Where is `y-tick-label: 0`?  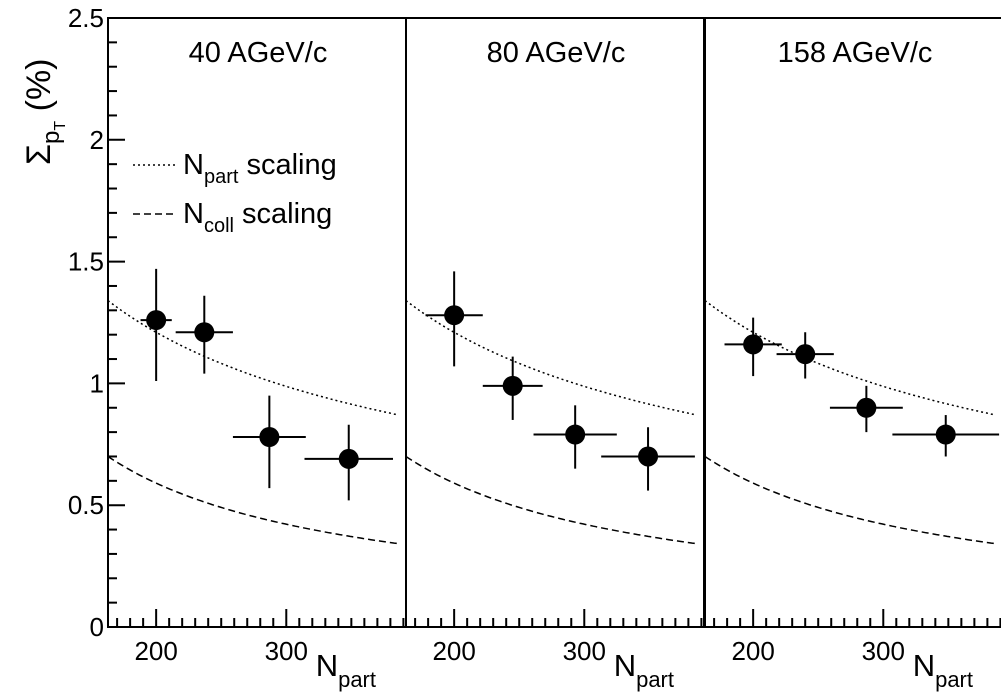
y-tick-label: 0 is located at coordinates (97, 627).